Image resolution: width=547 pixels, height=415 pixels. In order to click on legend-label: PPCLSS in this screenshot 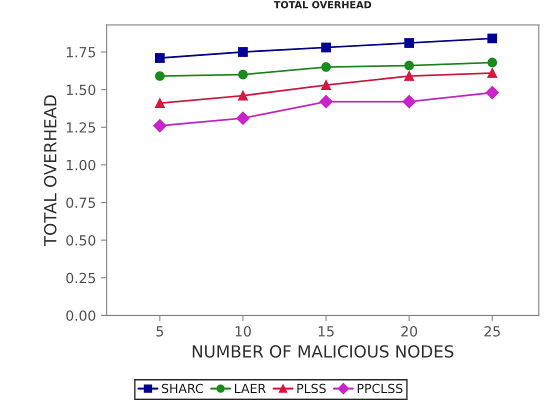, I will do `click(380, 389)`.